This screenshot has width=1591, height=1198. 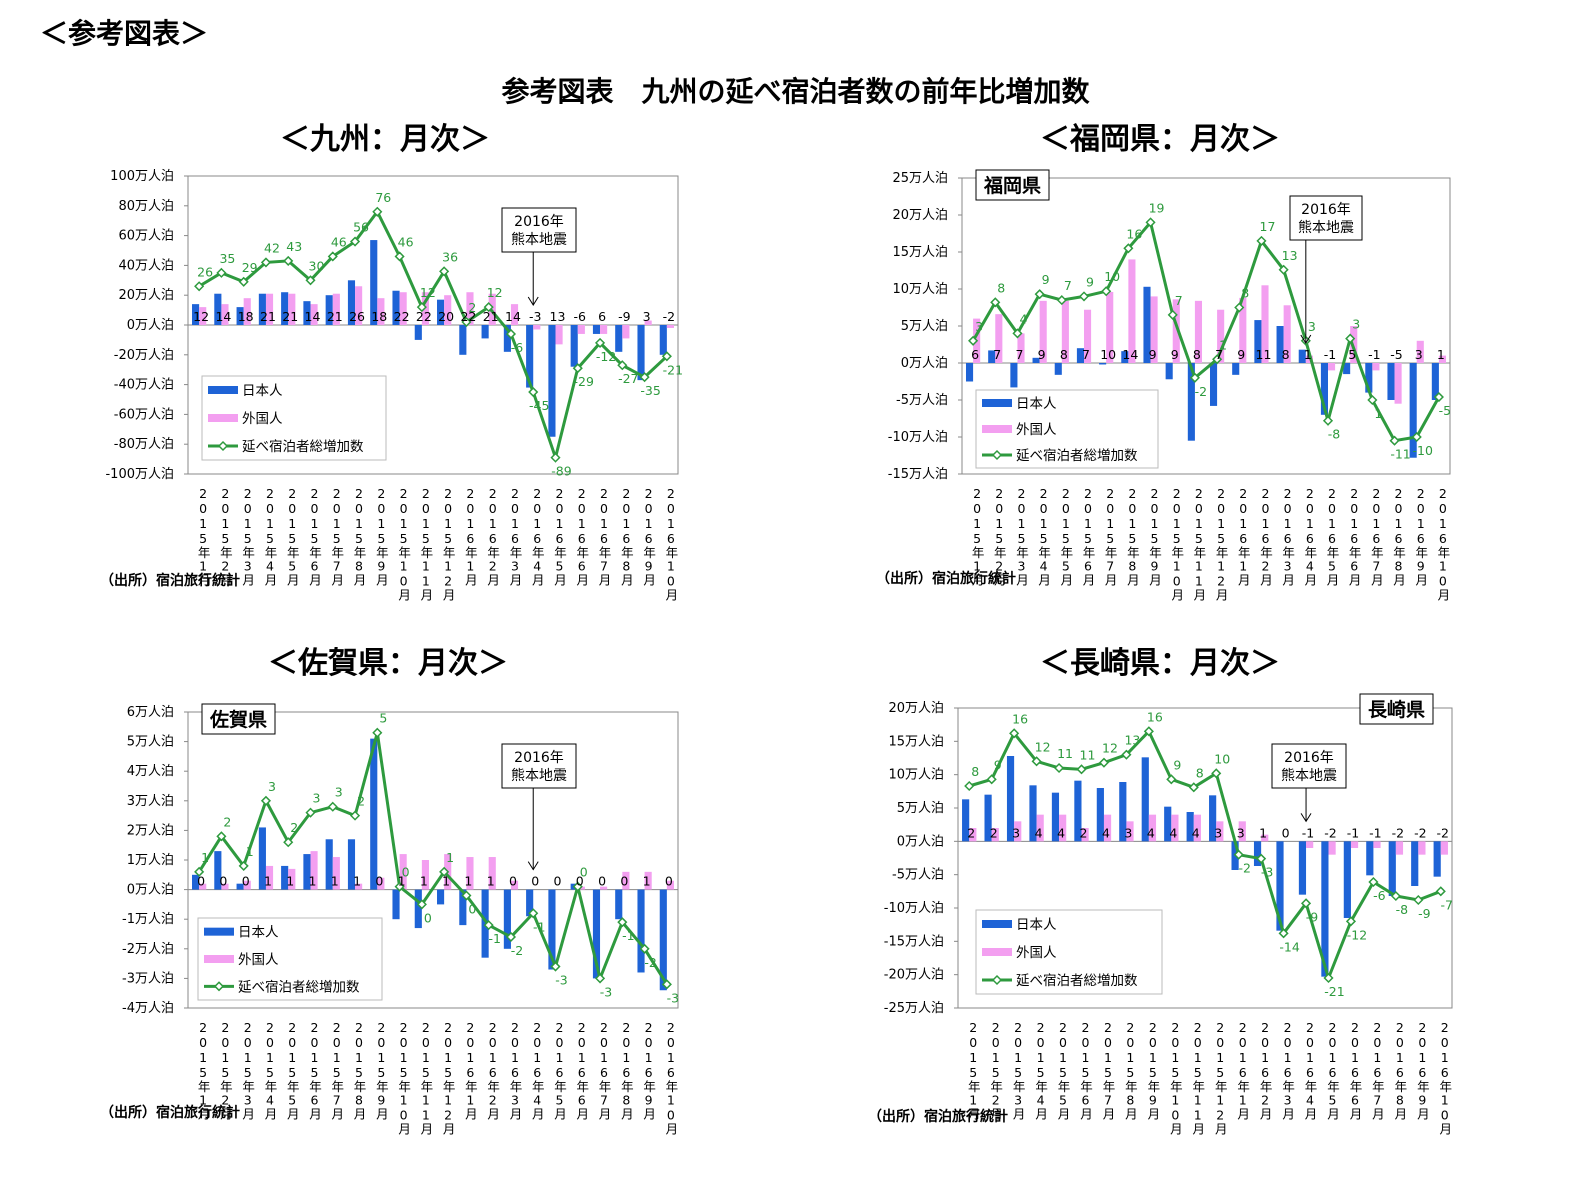 I want to click on annotation-arrow-head, so click(x=533, y=301).